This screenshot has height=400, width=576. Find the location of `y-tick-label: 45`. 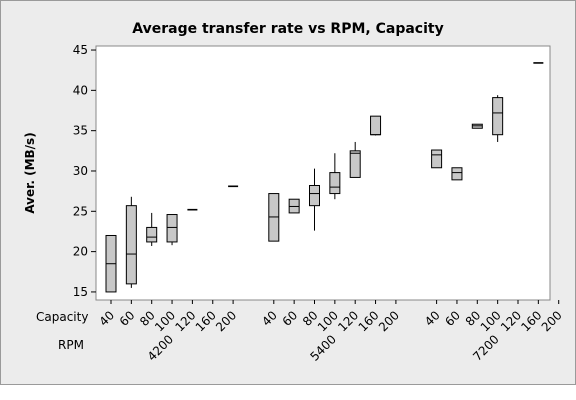

y-tick-label: 45 is located at coordinates (80, 50).